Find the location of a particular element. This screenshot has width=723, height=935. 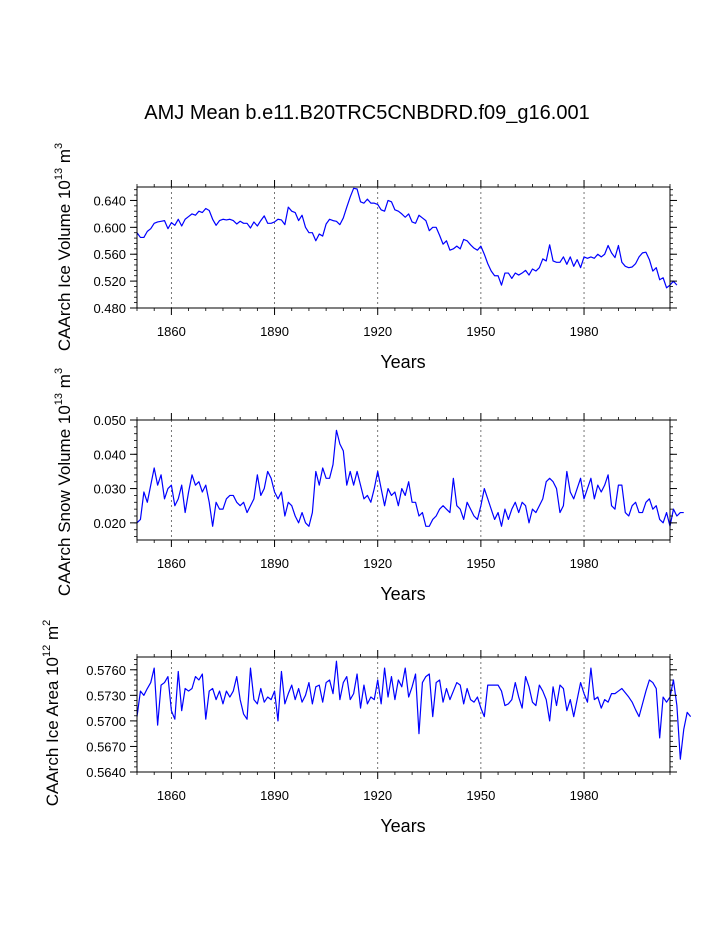

panel-3-xtick-label: 1950 is located at coordinates (480, 795).